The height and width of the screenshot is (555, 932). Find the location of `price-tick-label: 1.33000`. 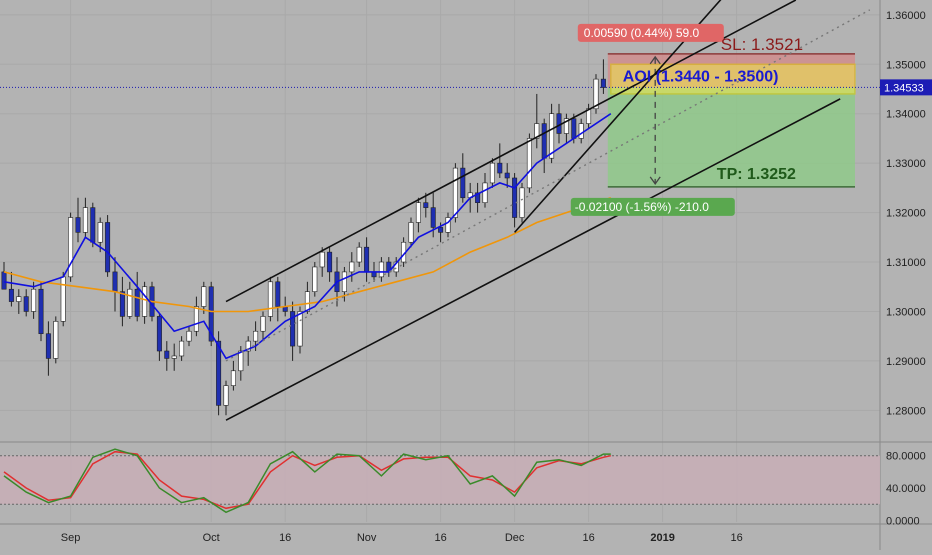

price-tick-label: 1.33000 is located at coordinates (906, 164).